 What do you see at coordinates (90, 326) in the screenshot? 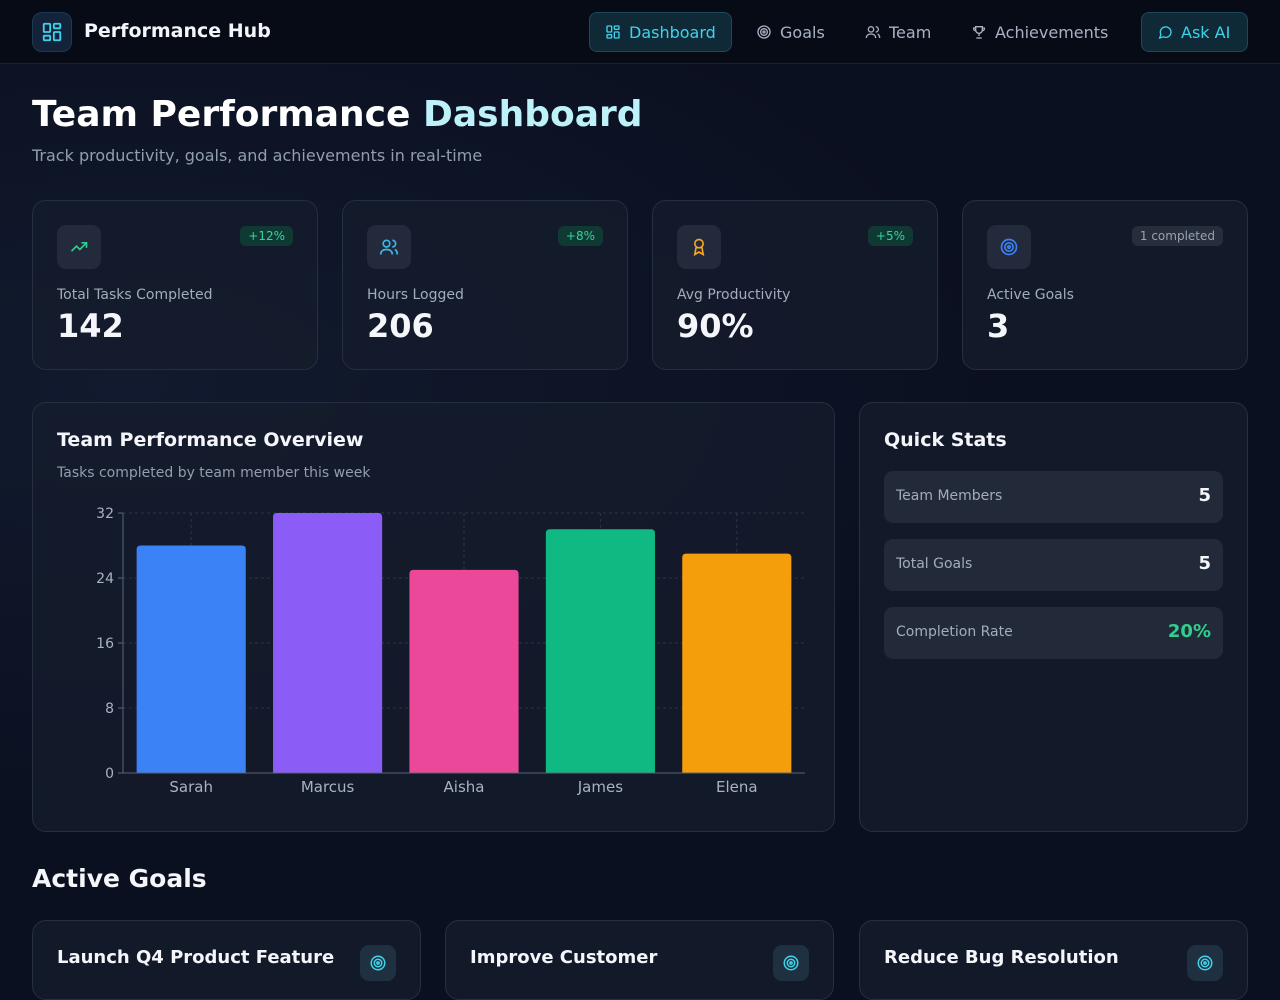
I see `stat-value: 142` at bounding box center [90, 326].